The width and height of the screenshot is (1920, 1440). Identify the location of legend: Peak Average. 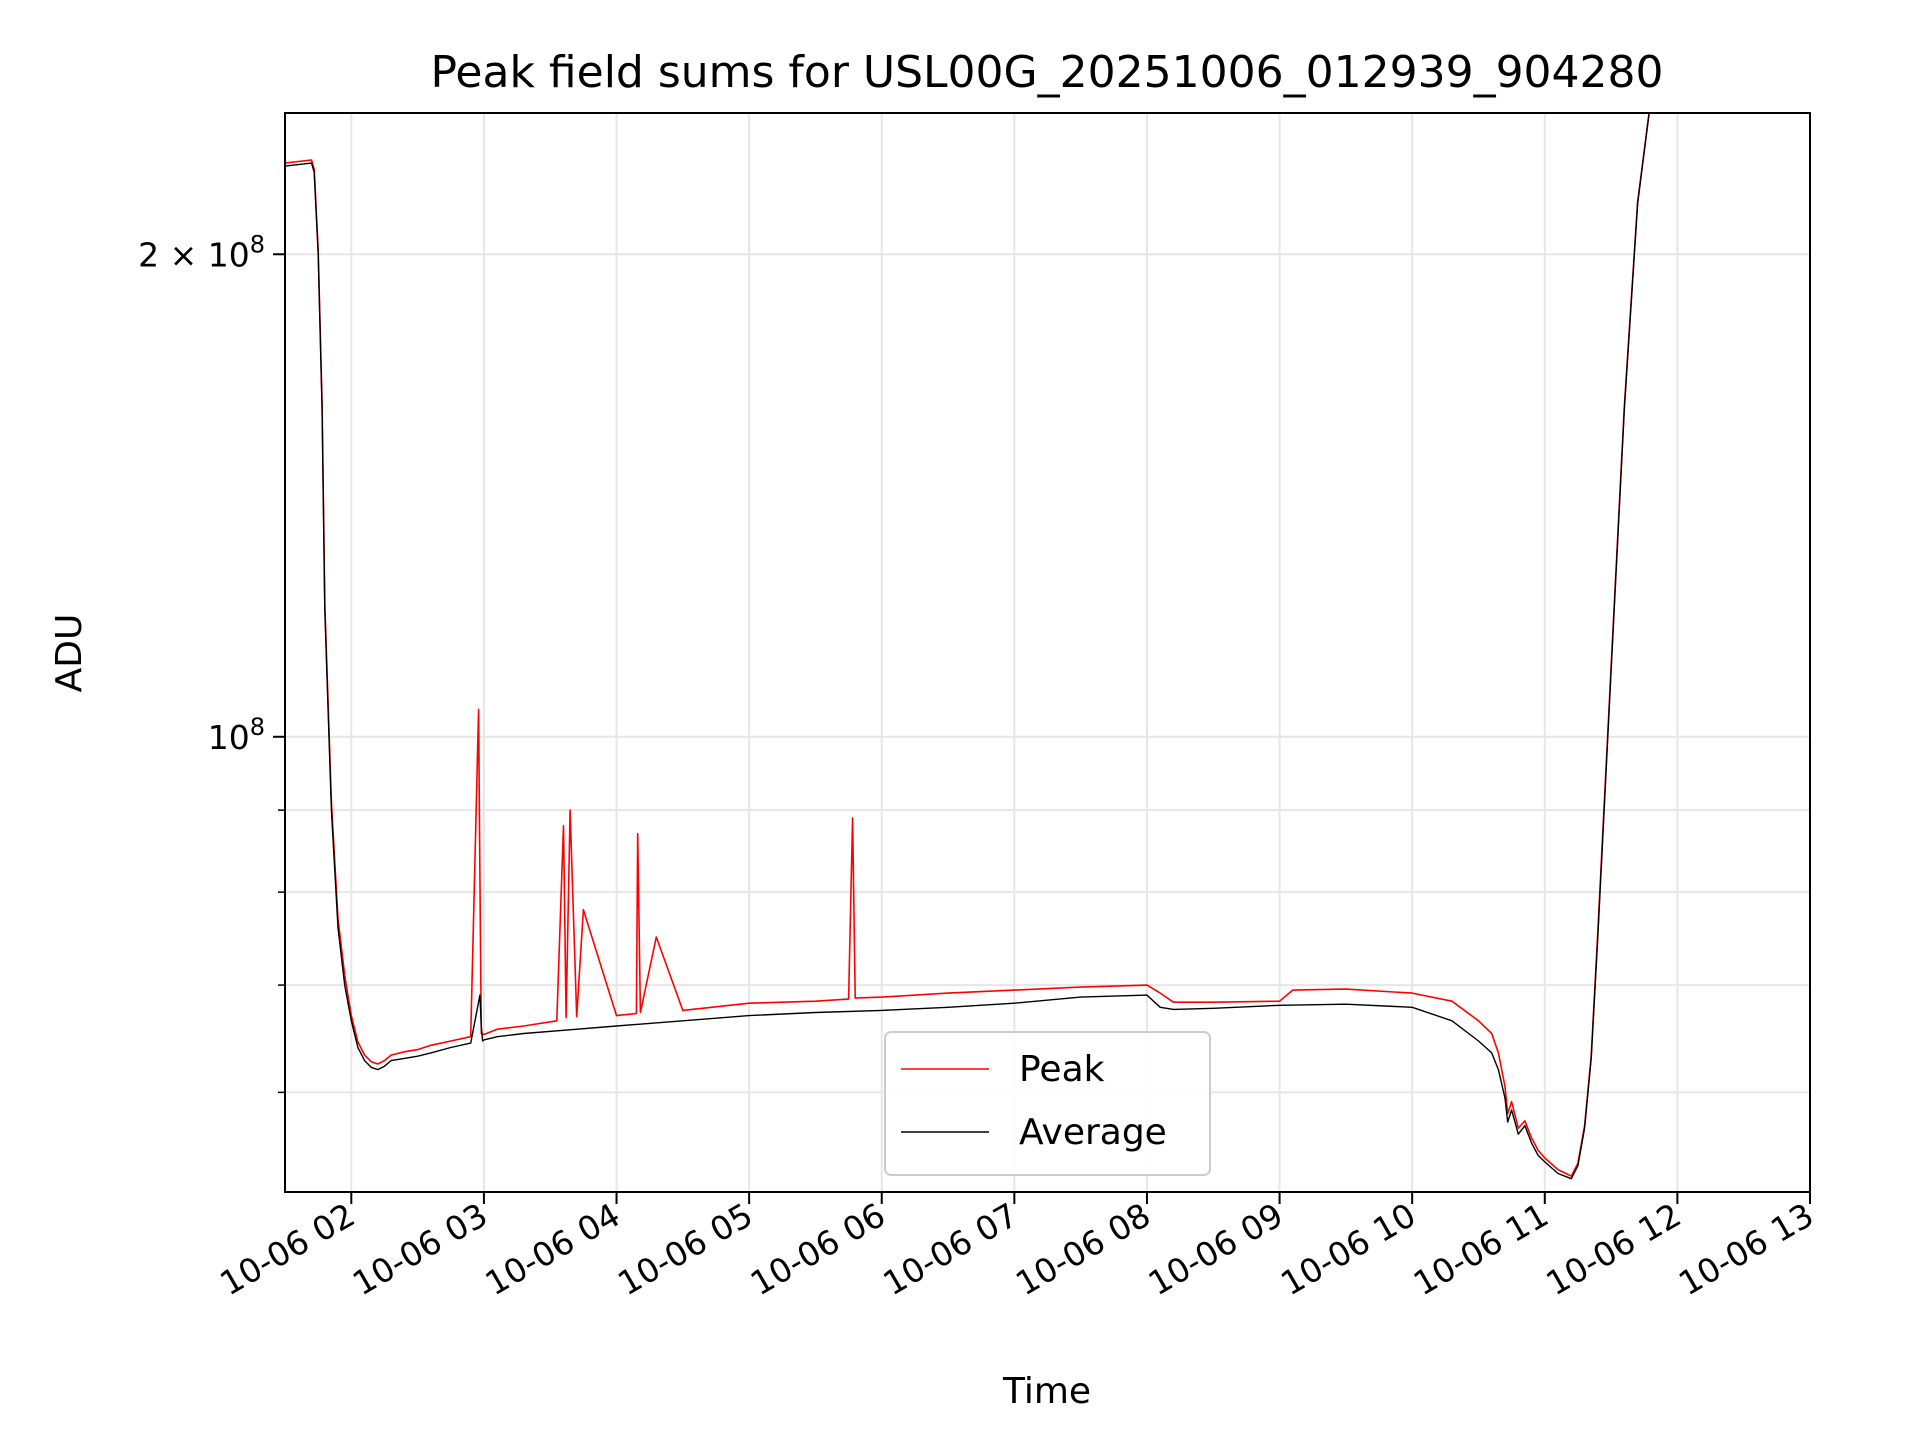
(1047, 1103).